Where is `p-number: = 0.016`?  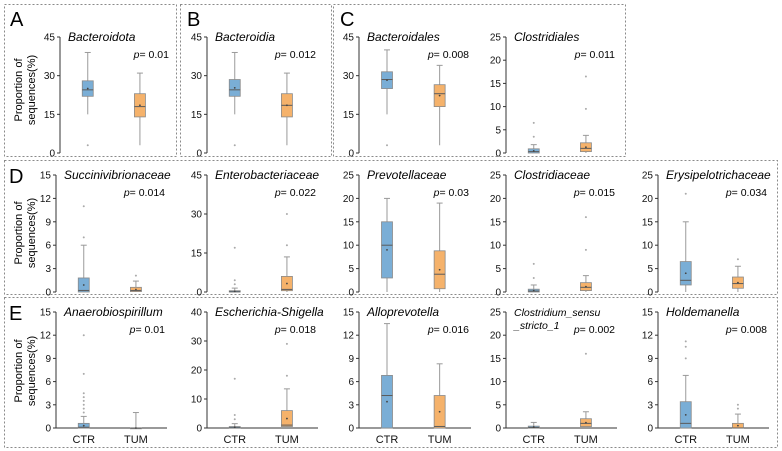 p-number: = 0.016 is located at coordinates (451, 330).